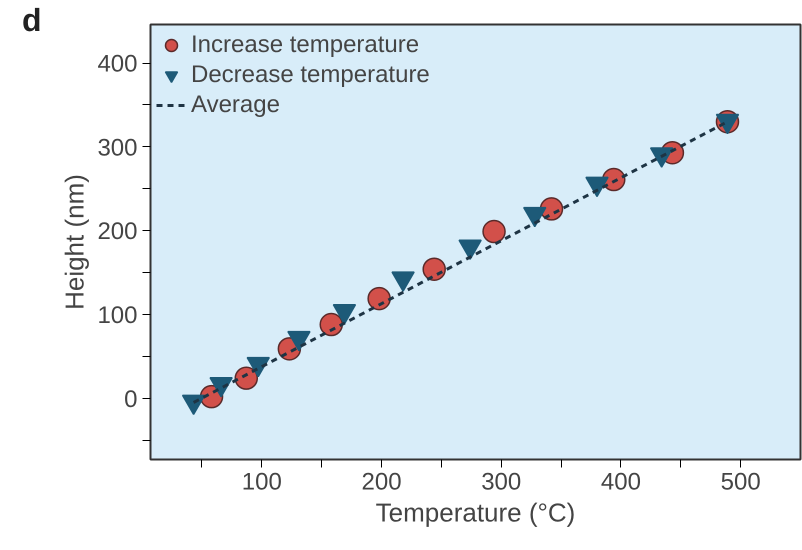 This screenshot has height=550, width=802. Describe the element at coordinates (740, 482) in the screenshot. I see `x-tick-label: 500` at that location.